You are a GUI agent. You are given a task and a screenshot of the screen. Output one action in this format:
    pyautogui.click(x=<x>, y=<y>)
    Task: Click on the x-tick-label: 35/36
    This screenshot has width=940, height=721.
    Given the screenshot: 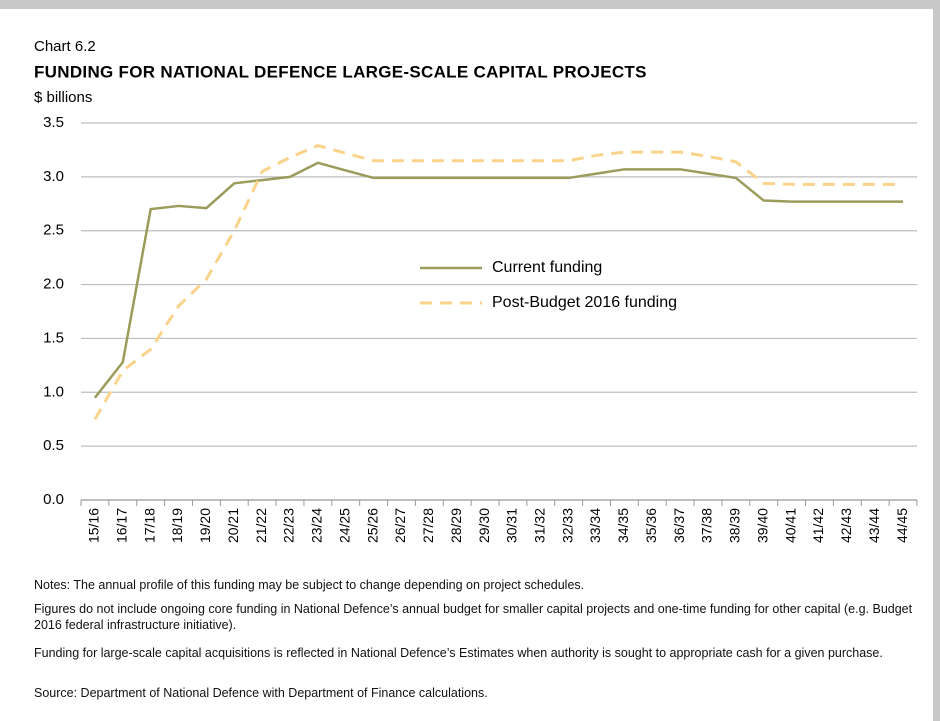 What is the action you would take?
    pyautogui.click(x=651, y=525)
    